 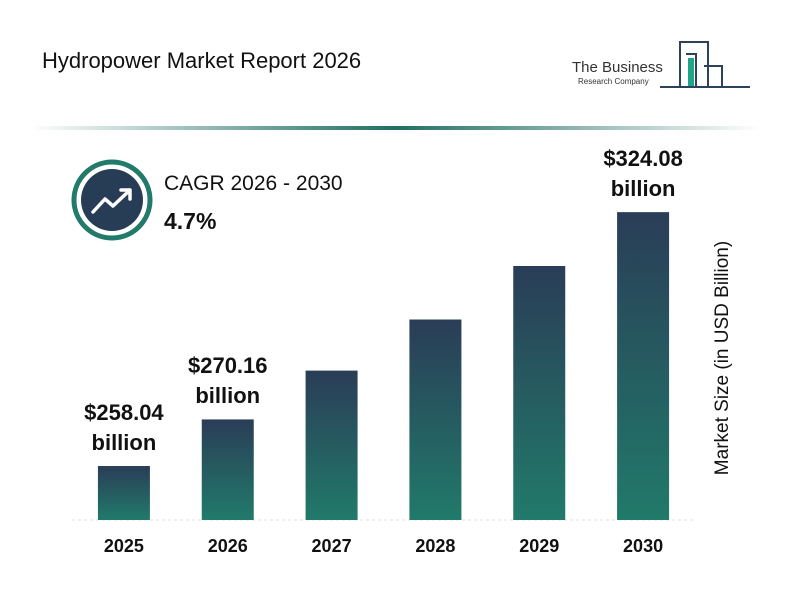 I want to click on logo: The Business Research Company, so click(x=661, y=64).